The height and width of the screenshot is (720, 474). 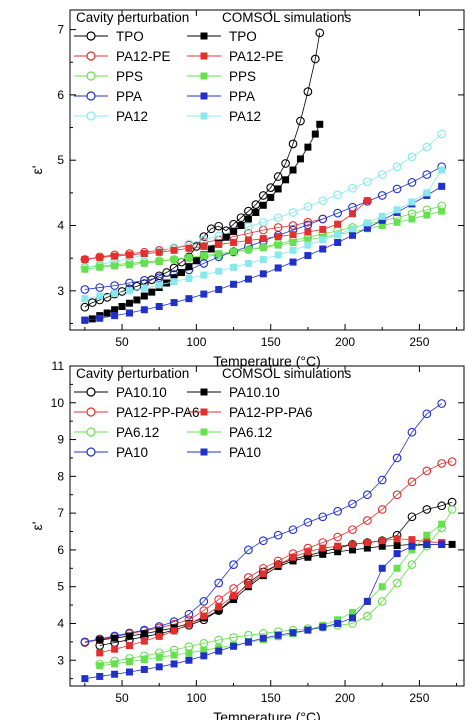 What do you see at coordinates (60, 513) in the screenshot?
I see `y-tick-label: 7` at bounding box center [60, 513].